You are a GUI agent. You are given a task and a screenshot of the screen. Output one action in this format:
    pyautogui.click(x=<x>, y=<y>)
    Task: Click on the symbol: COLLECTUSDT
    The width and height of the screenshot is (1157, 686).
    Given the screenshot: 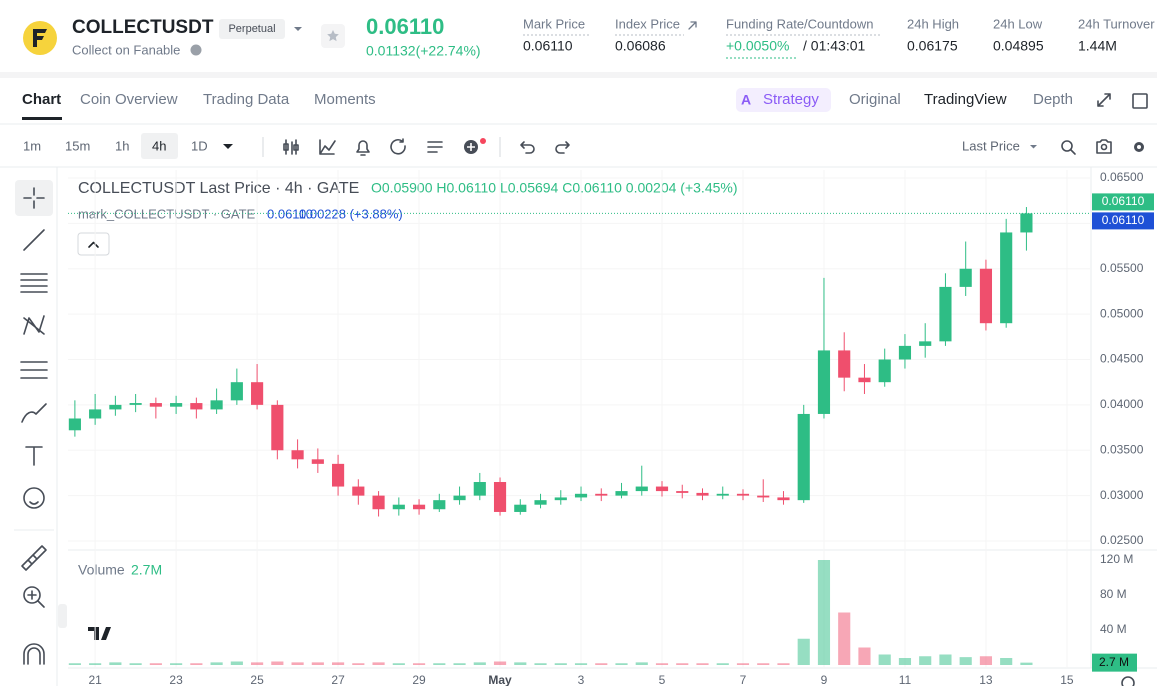 What is the action you would take?
    pyautogui.click(x=143, y=27)
    